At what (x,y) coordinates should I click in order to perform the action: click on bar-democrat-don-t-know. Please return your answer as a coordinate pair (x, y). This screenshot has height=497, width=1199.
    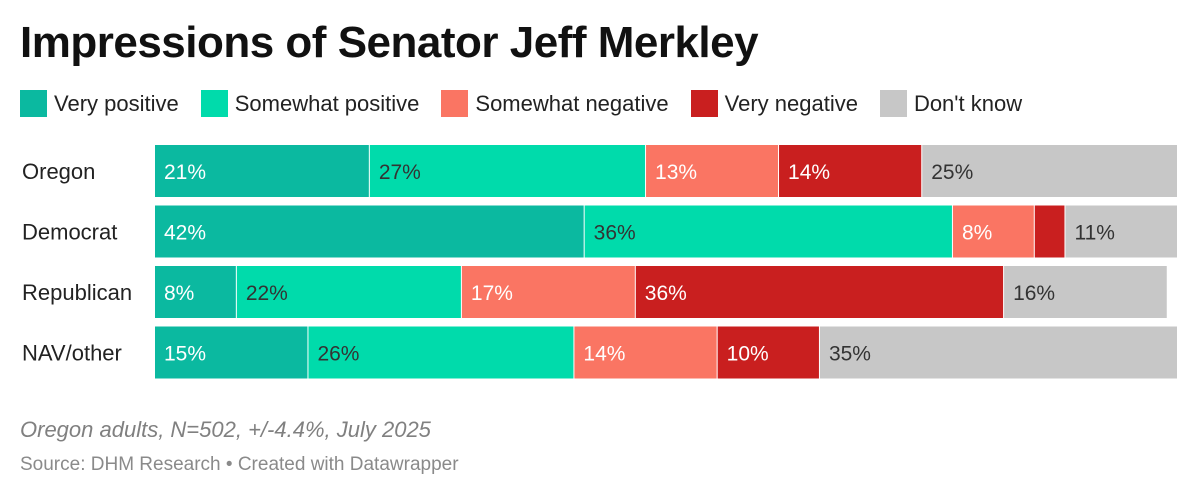
    Looking at the image, I should click on (1121, 231).